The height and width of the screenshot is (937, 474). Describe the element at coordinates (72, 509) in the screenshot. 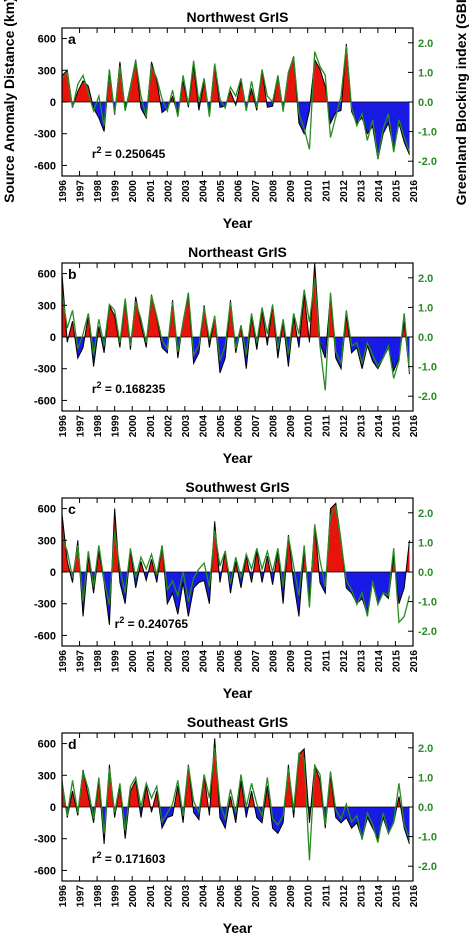

I see `panel-letter: c` at that location.